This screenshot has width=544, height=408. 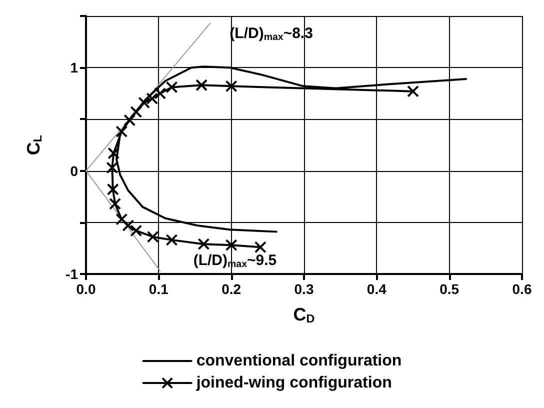 What do you see at coordinates (158, 289) in the screenshot?
I see `x-tick-label: 0.1` at bounding box center [158, 289].